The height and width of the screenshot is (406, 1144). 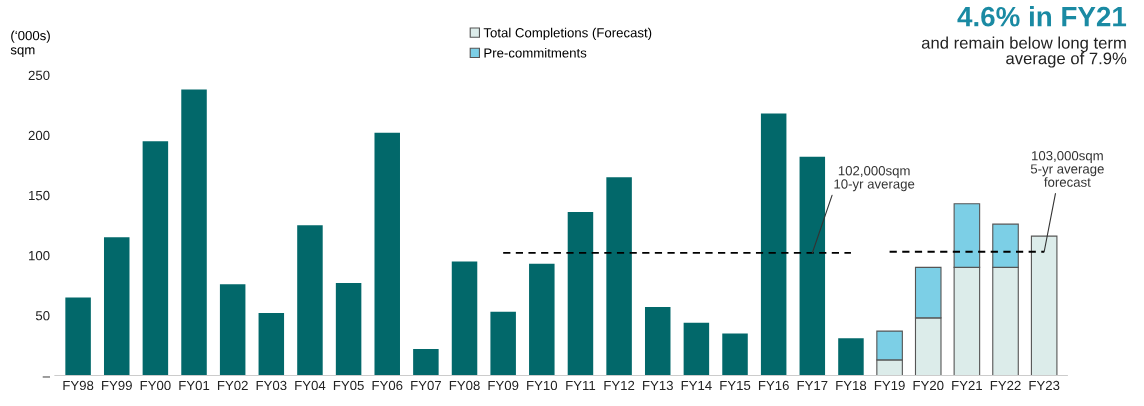 What do you see at coordinates (889, 385) in the screenshot?
I see `x-tick-label: FY19` at bounding box center [889, 385].